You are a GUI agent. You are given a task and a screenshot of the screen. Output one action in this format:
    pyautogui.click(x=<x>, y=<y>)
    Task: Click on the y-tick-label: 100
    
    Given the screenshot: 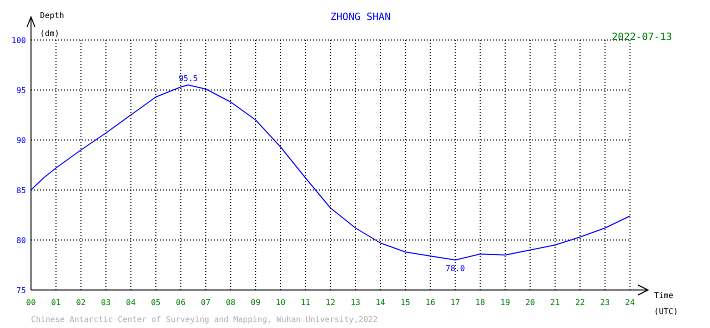 What is the action you would take?
    pyautogui.click(x=19, y=40)
    